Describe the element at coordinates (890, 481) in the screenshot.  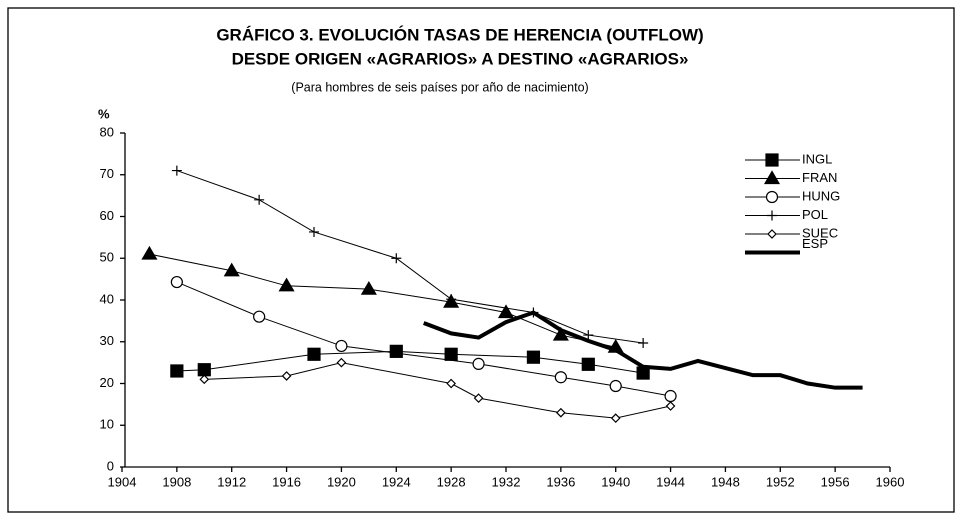
I see `x-tick-label: 1960` at that location.